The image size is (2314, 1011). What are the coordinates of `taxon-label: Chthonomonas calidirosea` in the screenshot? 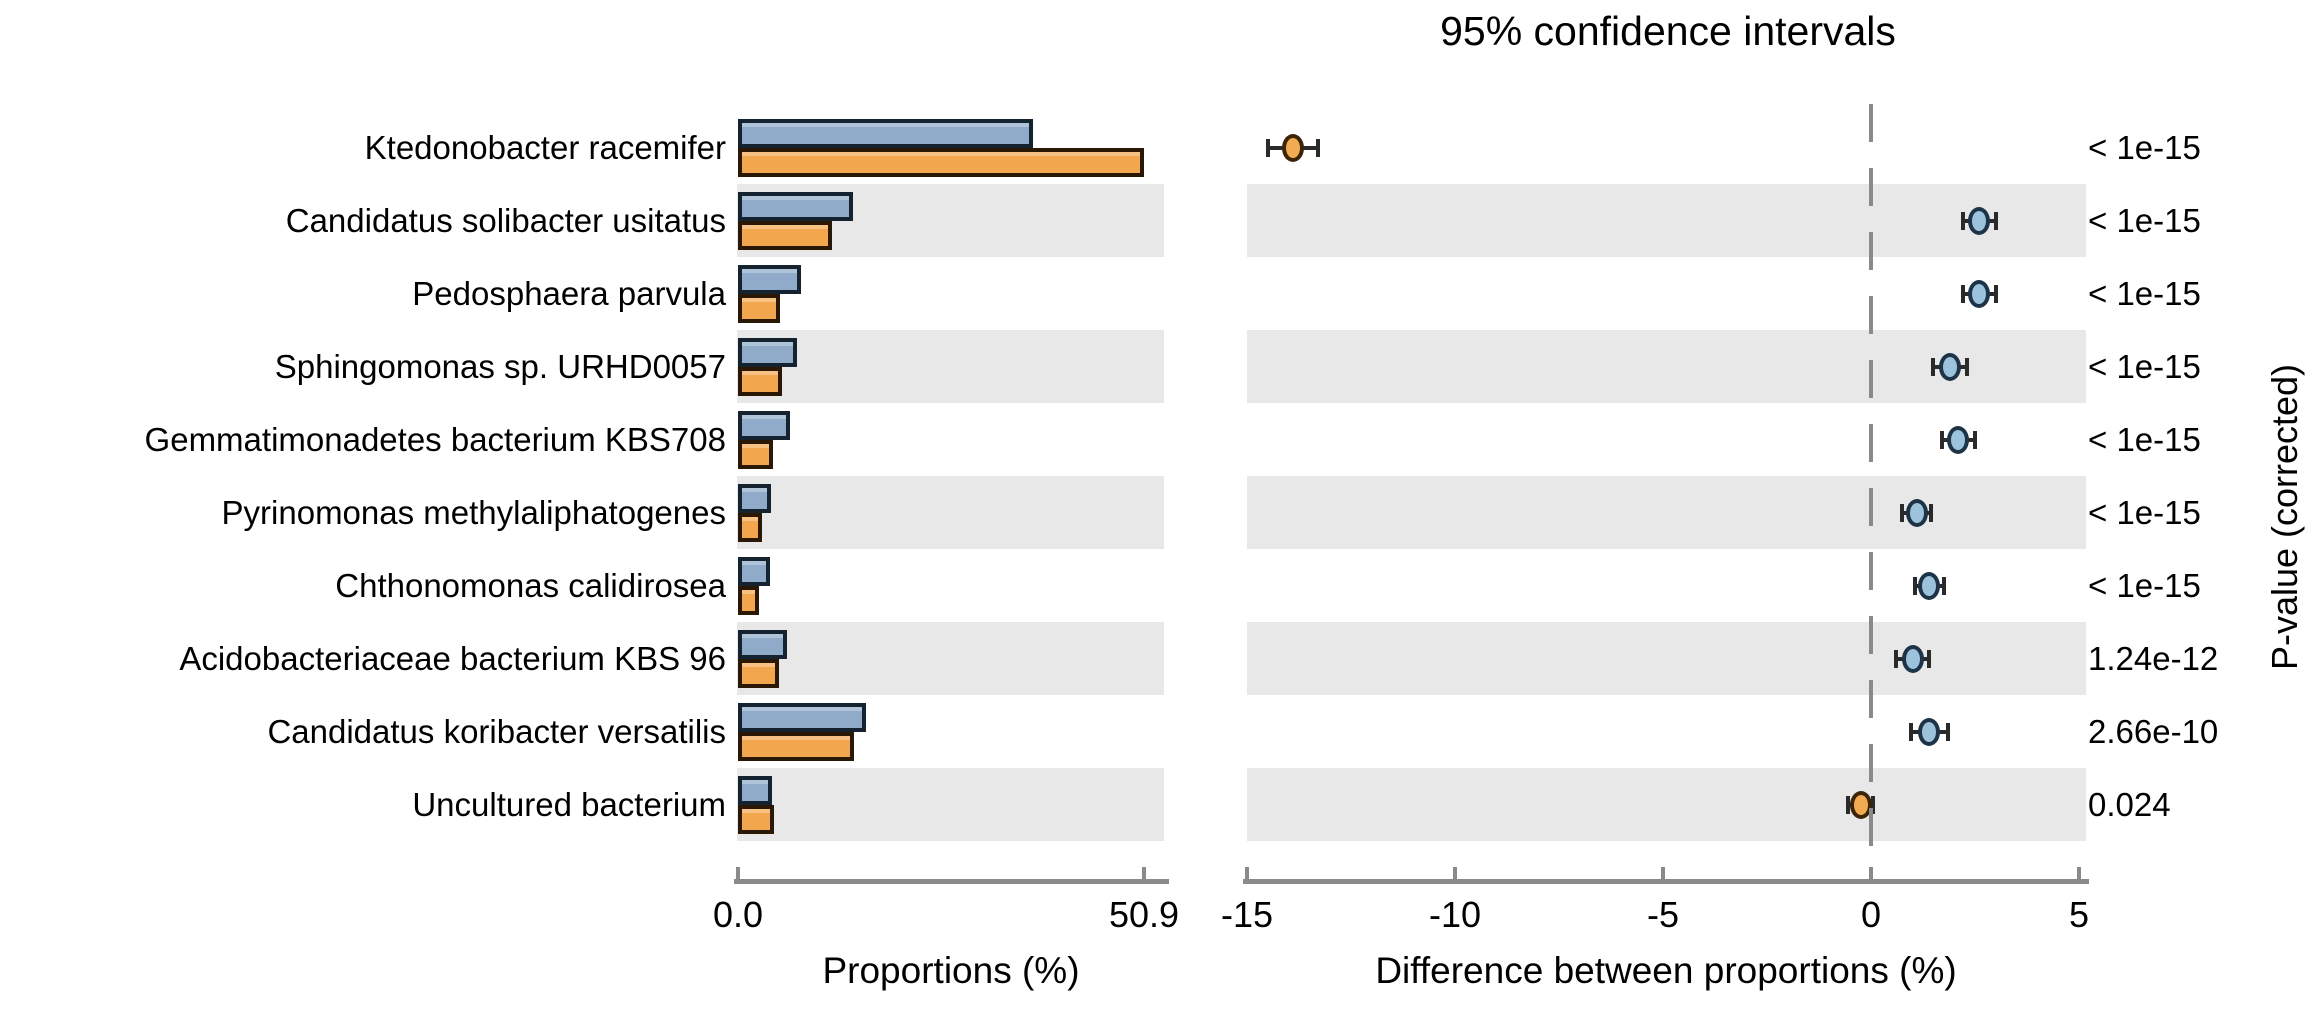 It's located at (530, 585).